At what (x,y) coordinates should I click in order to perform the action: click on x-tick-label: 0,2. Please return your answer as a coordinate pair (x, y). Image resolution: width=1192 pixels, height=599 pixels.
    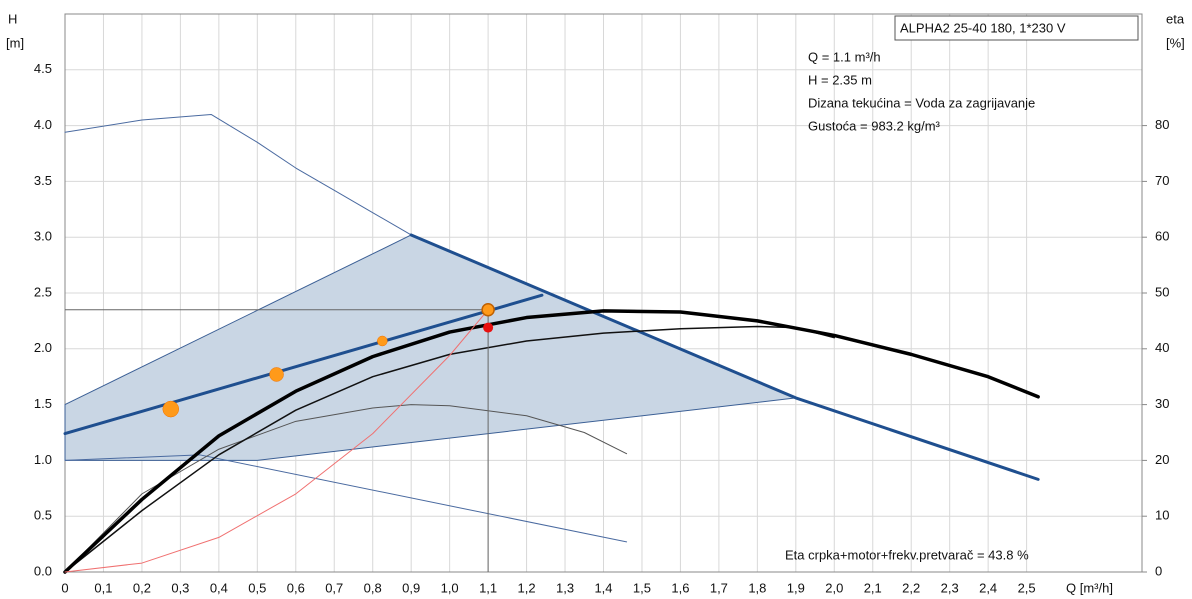
    Looking at the image, I should click on (142, 587).